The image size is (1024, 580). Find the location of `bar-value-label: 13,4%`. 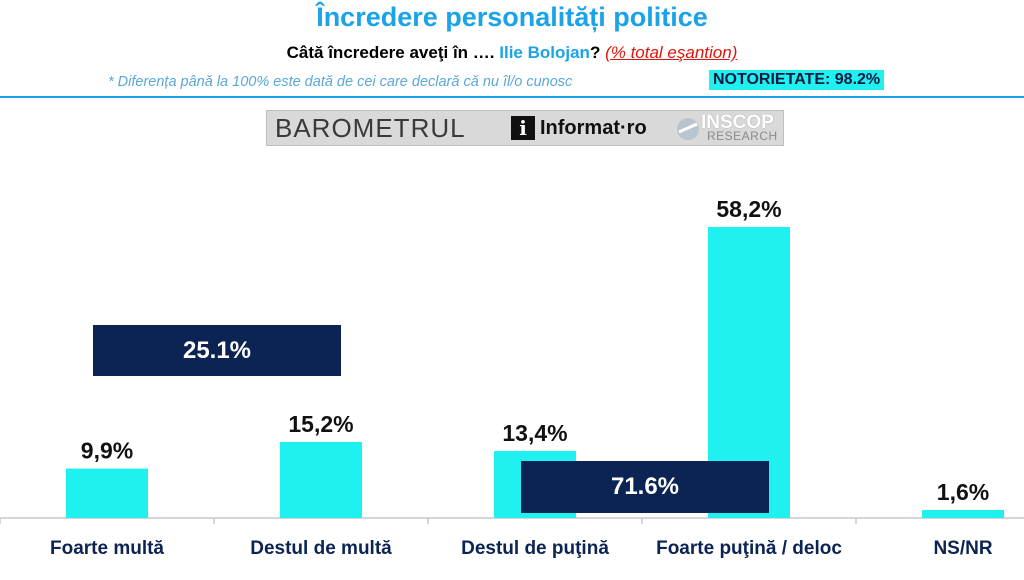

bar-value-label: 13,4% is located at coordinates (534, 433).